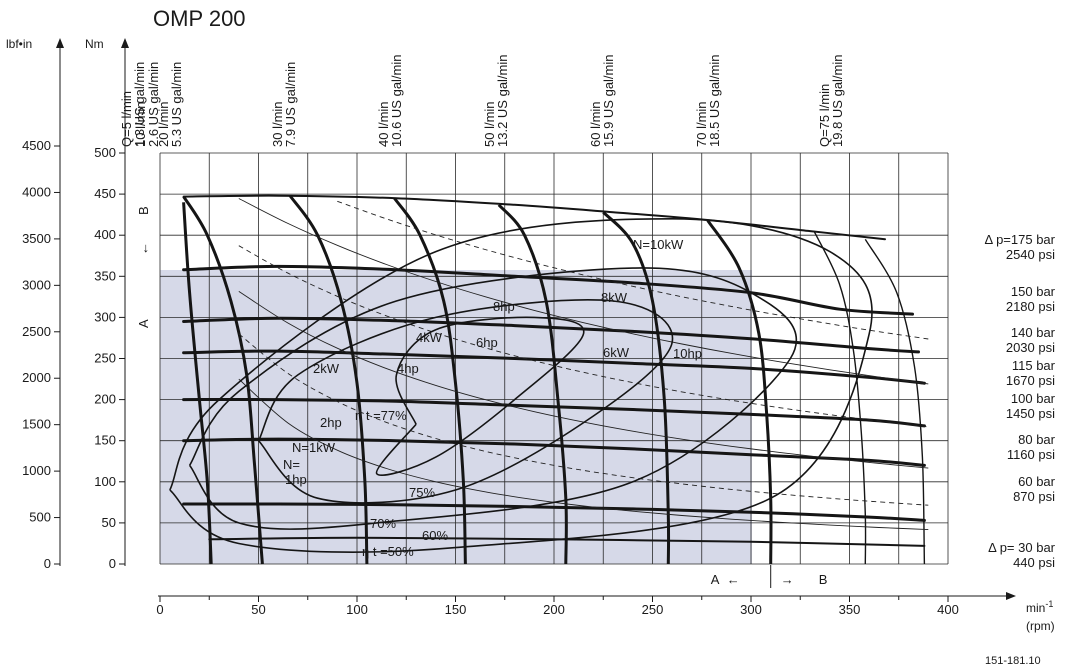  I want to click on pressure-psi-label: 2030 psi, so click(1030, 347).